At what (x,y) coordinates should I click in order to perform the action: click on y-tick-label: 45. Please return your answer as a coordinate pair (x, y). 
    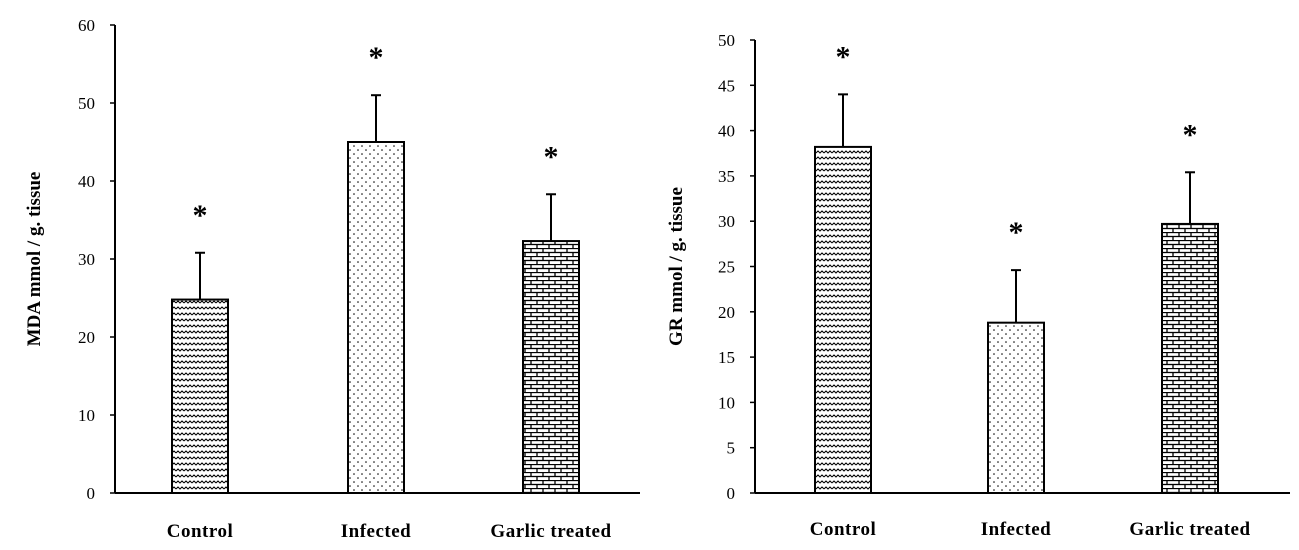
    Looking at the image, I should click on (726, 85).